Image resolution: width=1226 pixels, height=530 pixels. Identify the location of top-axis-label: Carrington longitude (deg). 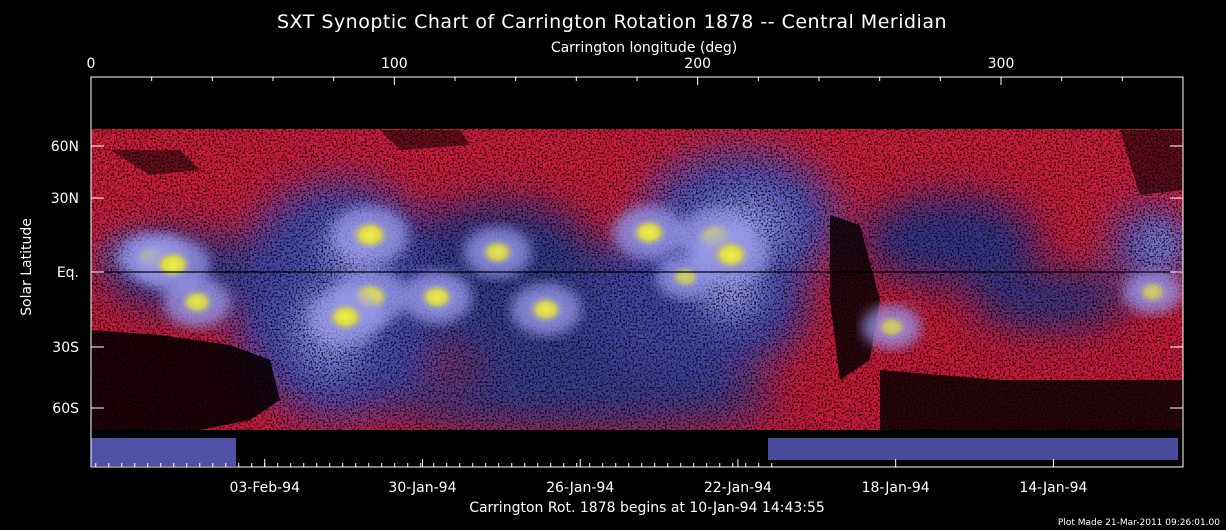
(644, 48).